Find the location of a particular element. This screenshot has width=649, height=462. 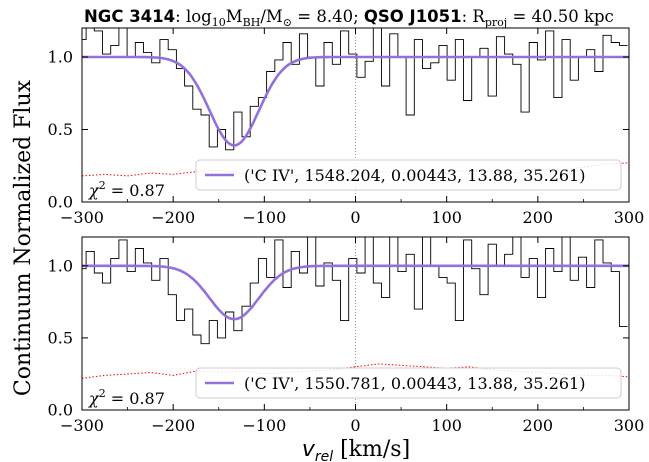

y-axis-label: Continuum Normalized Flux is located at coordinates (23, 237).